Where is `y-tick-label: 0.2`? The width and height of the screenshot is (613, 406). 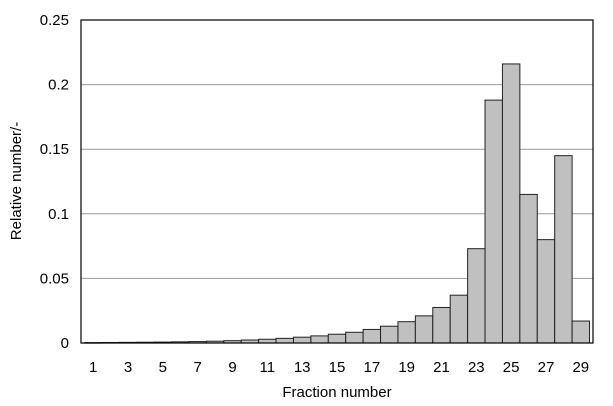 y-tick-label: 0.2 is located at coordinates (58, 85).